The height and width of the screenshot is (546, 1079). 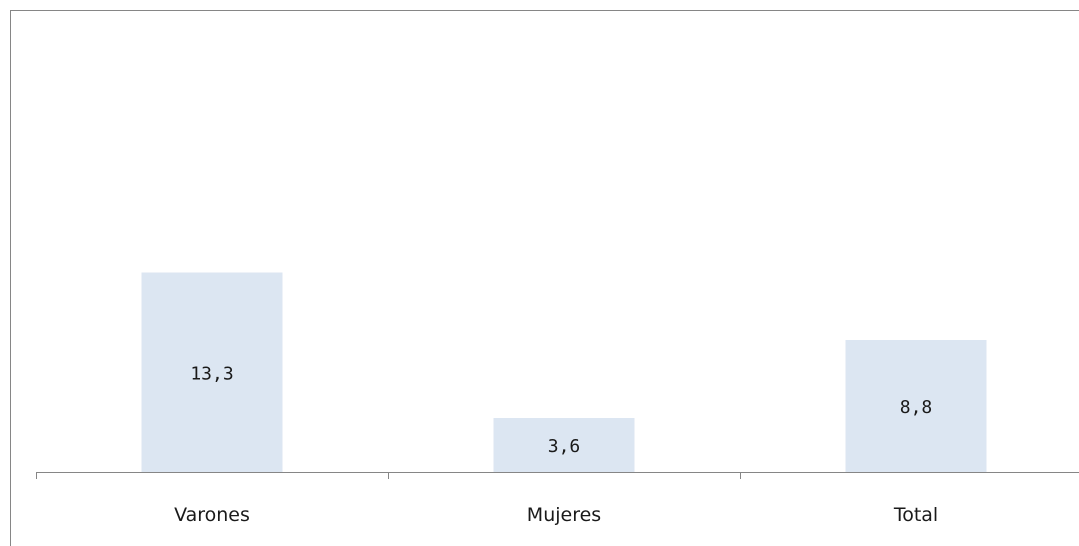 I want to click on bar-mujeres, so click(x=564, y=445).